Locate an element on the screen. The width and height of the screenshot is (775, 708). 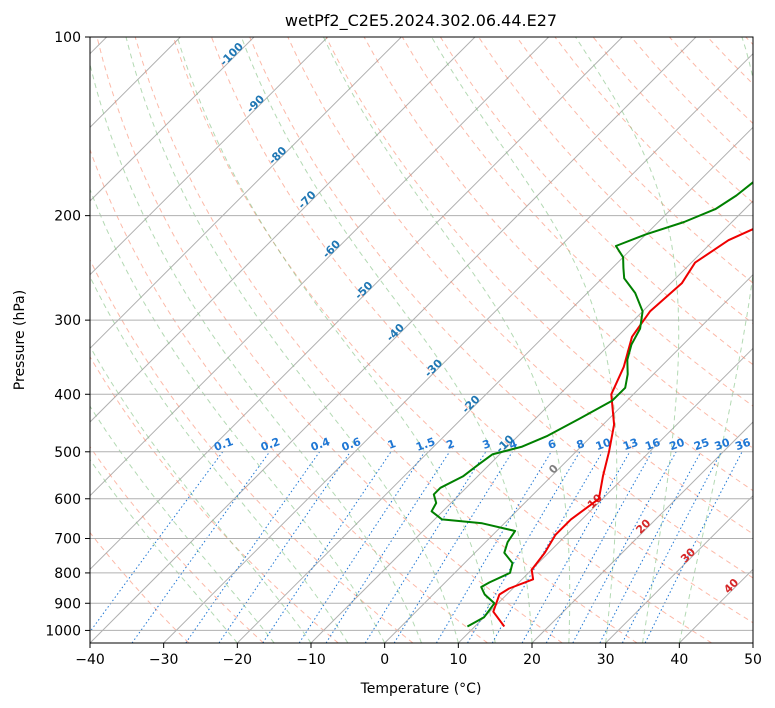
x-tick-label: 50 is located at coordinates (753, 660).